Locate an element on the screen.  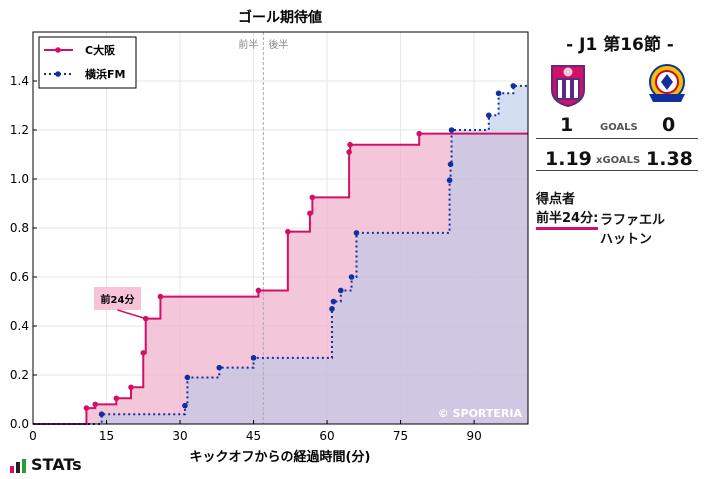
x-tick-label: 60 is located at coordinates (326, 436).